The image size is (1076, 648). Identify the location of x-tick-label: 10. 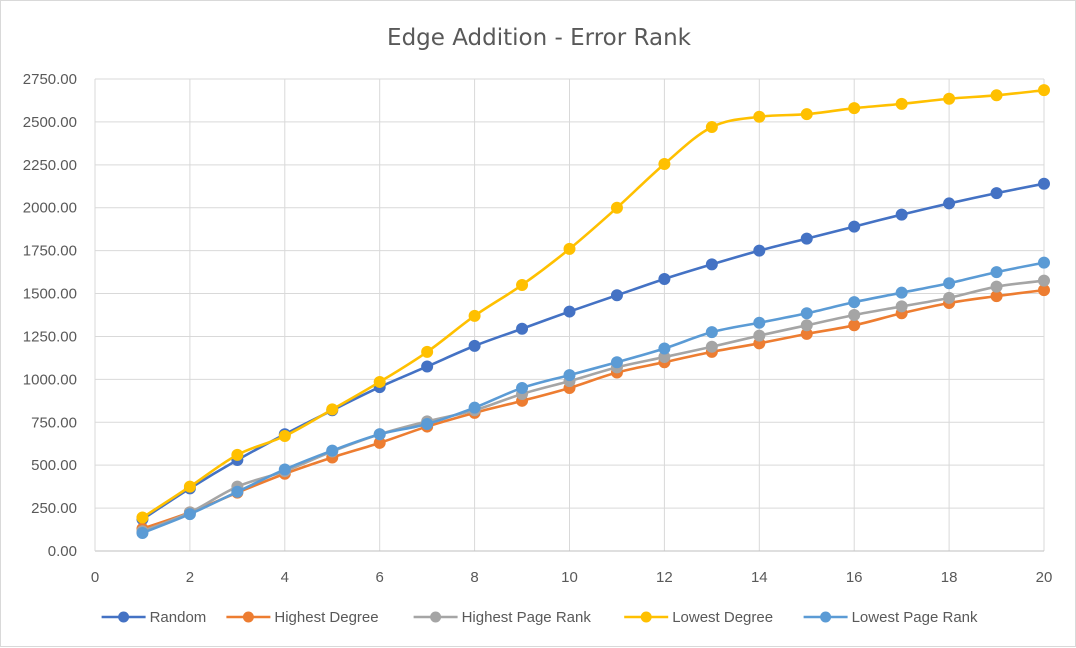
(569, 577).